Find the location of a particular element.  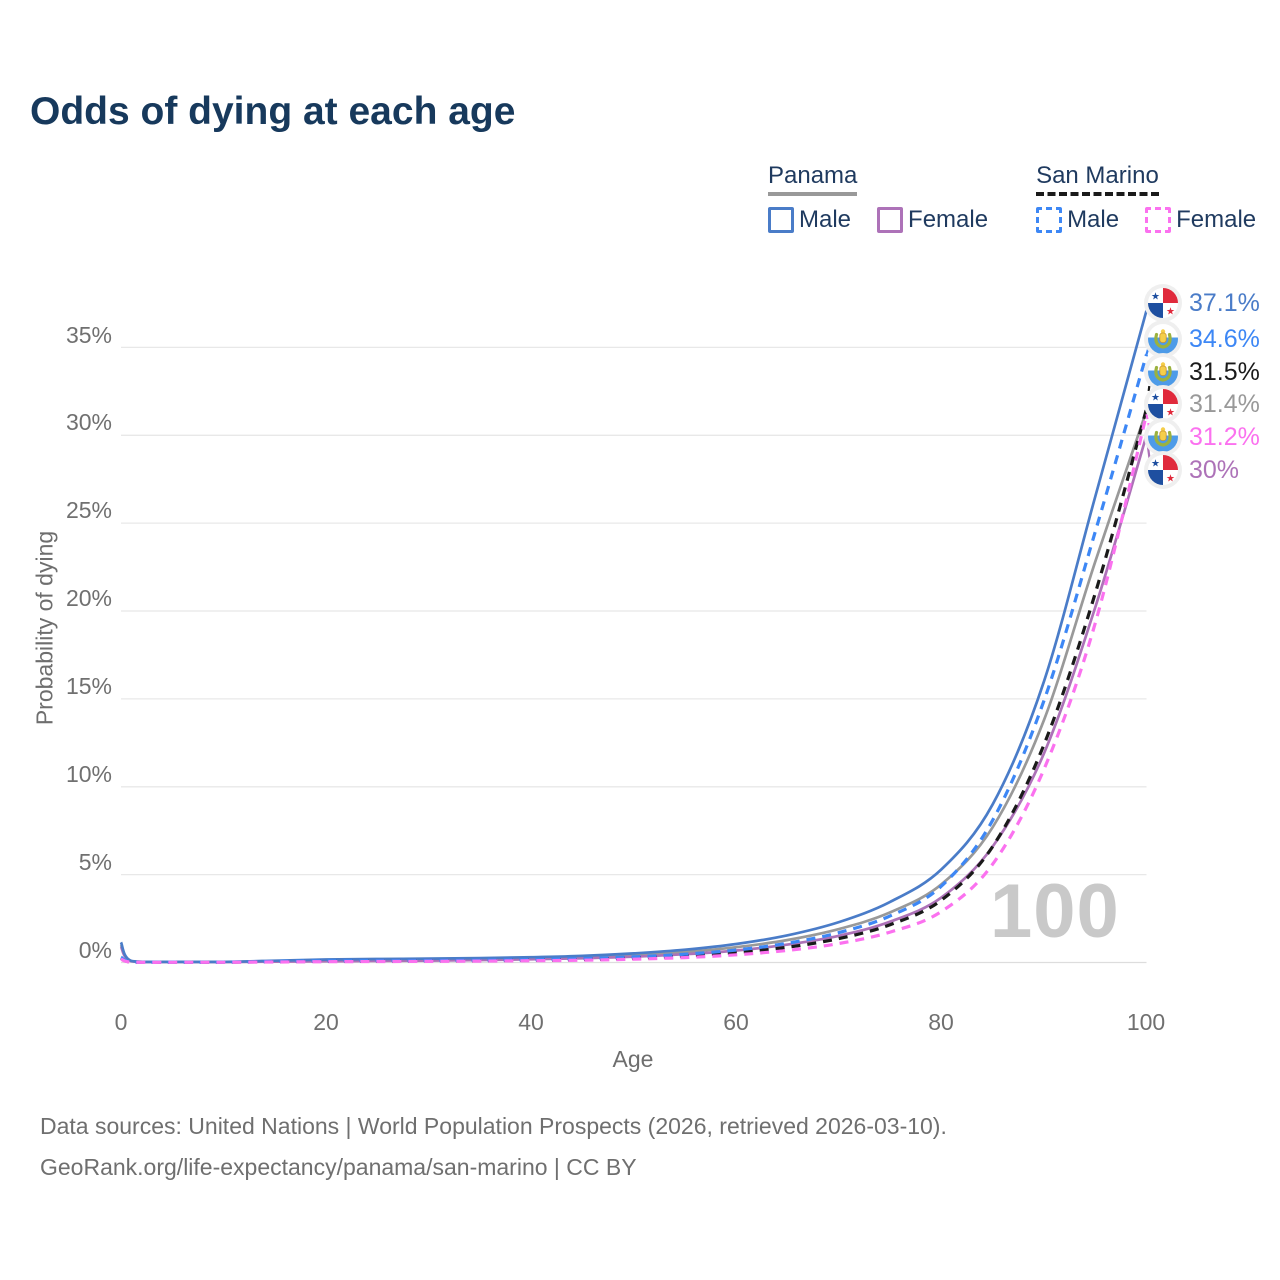

panama-male-swatch-icon is located at coordinates (781, 220).